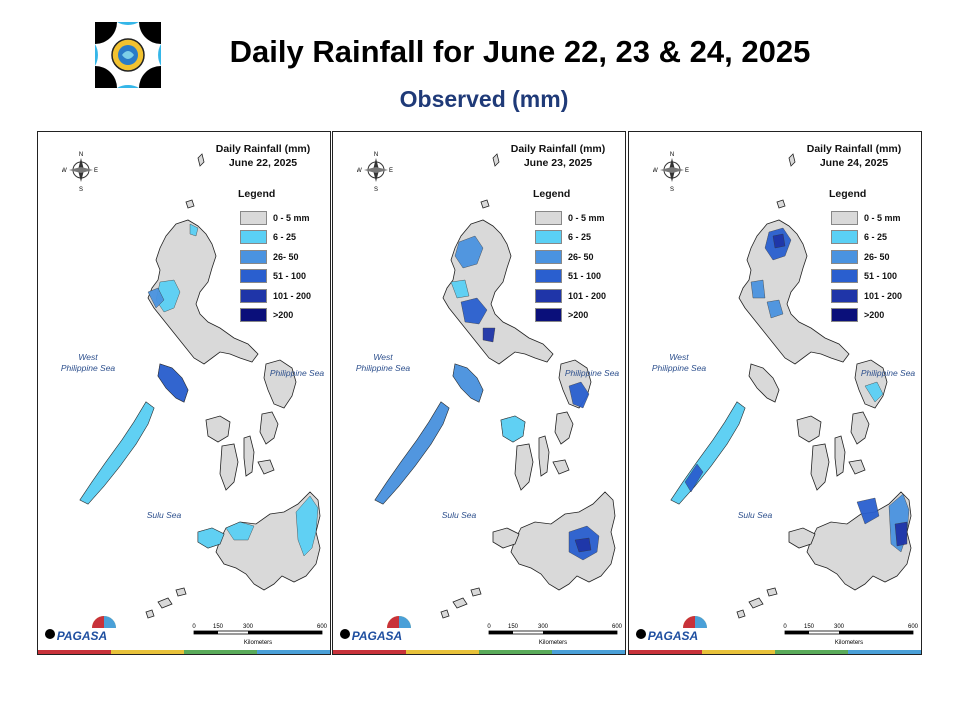 This screenshot has width=960, height=720. What do you see at coordinates (552, 194) in the screenshot?
I see `legend-heading: Legend` at bounding box center [552, 194].